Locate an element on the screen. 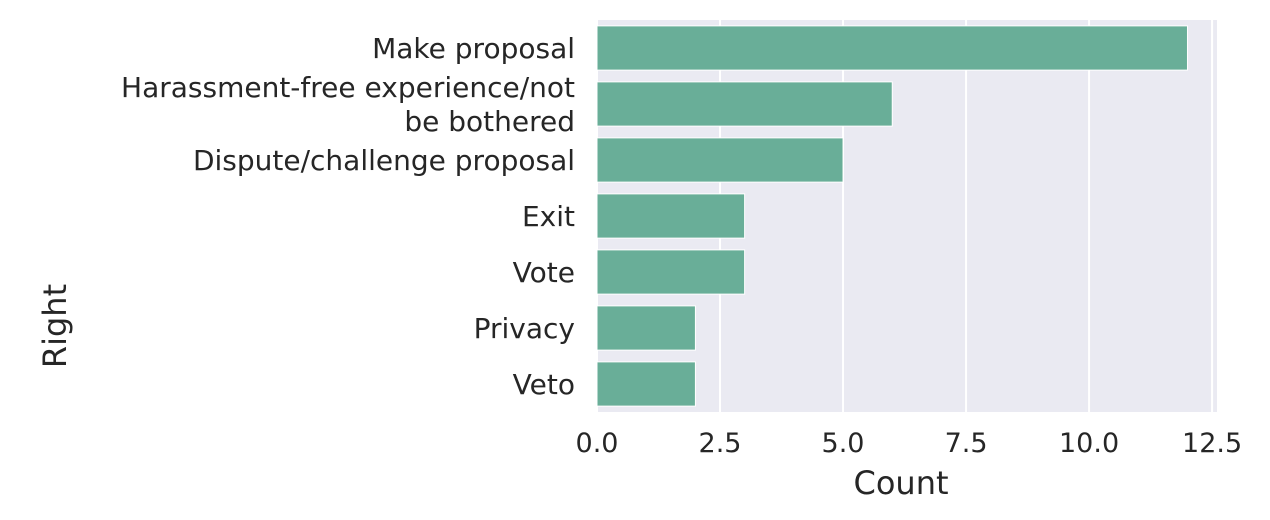 The height and width of the screenshot is (520, 1270). x-tick-labels: 0.0 2.5 5.0 7.5 10.0 12.5 is located at coordinates (909, 443).